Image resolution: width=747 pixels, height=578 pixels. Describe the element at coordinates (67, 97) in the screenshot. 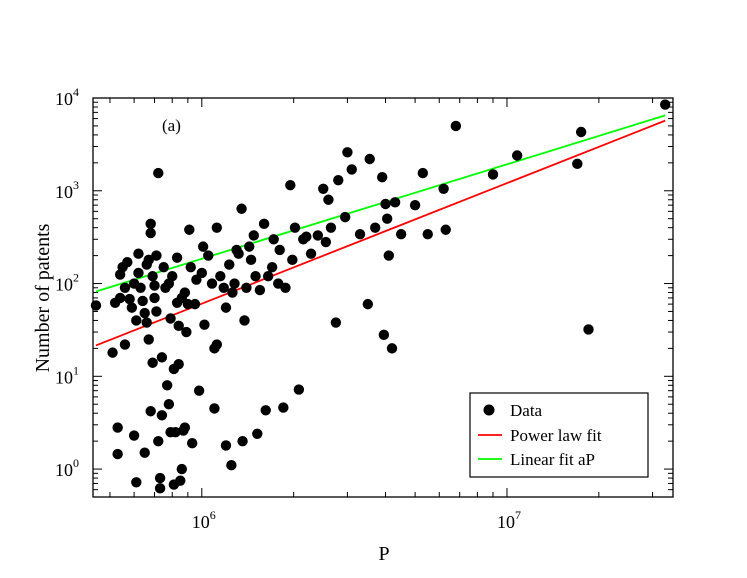

I see `y-tick-label: 10⁴` at that location.